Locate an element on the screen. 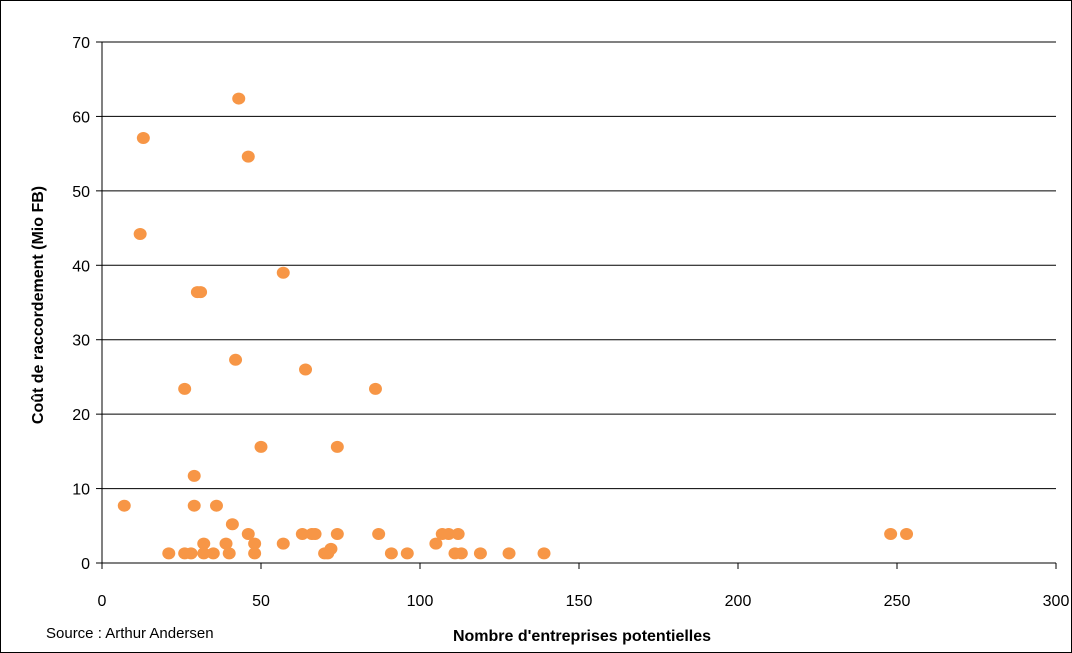  x-tick-label: 150 is located at coordinates (579, 601).